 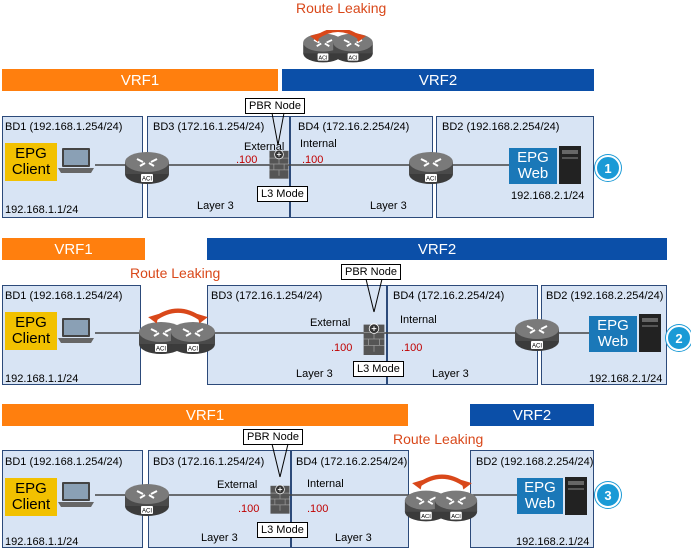 What do you see at coordinates (678, 338) in the screenshot?
I see `diagram-2-badge: 2` at bounding box center [678, 338].